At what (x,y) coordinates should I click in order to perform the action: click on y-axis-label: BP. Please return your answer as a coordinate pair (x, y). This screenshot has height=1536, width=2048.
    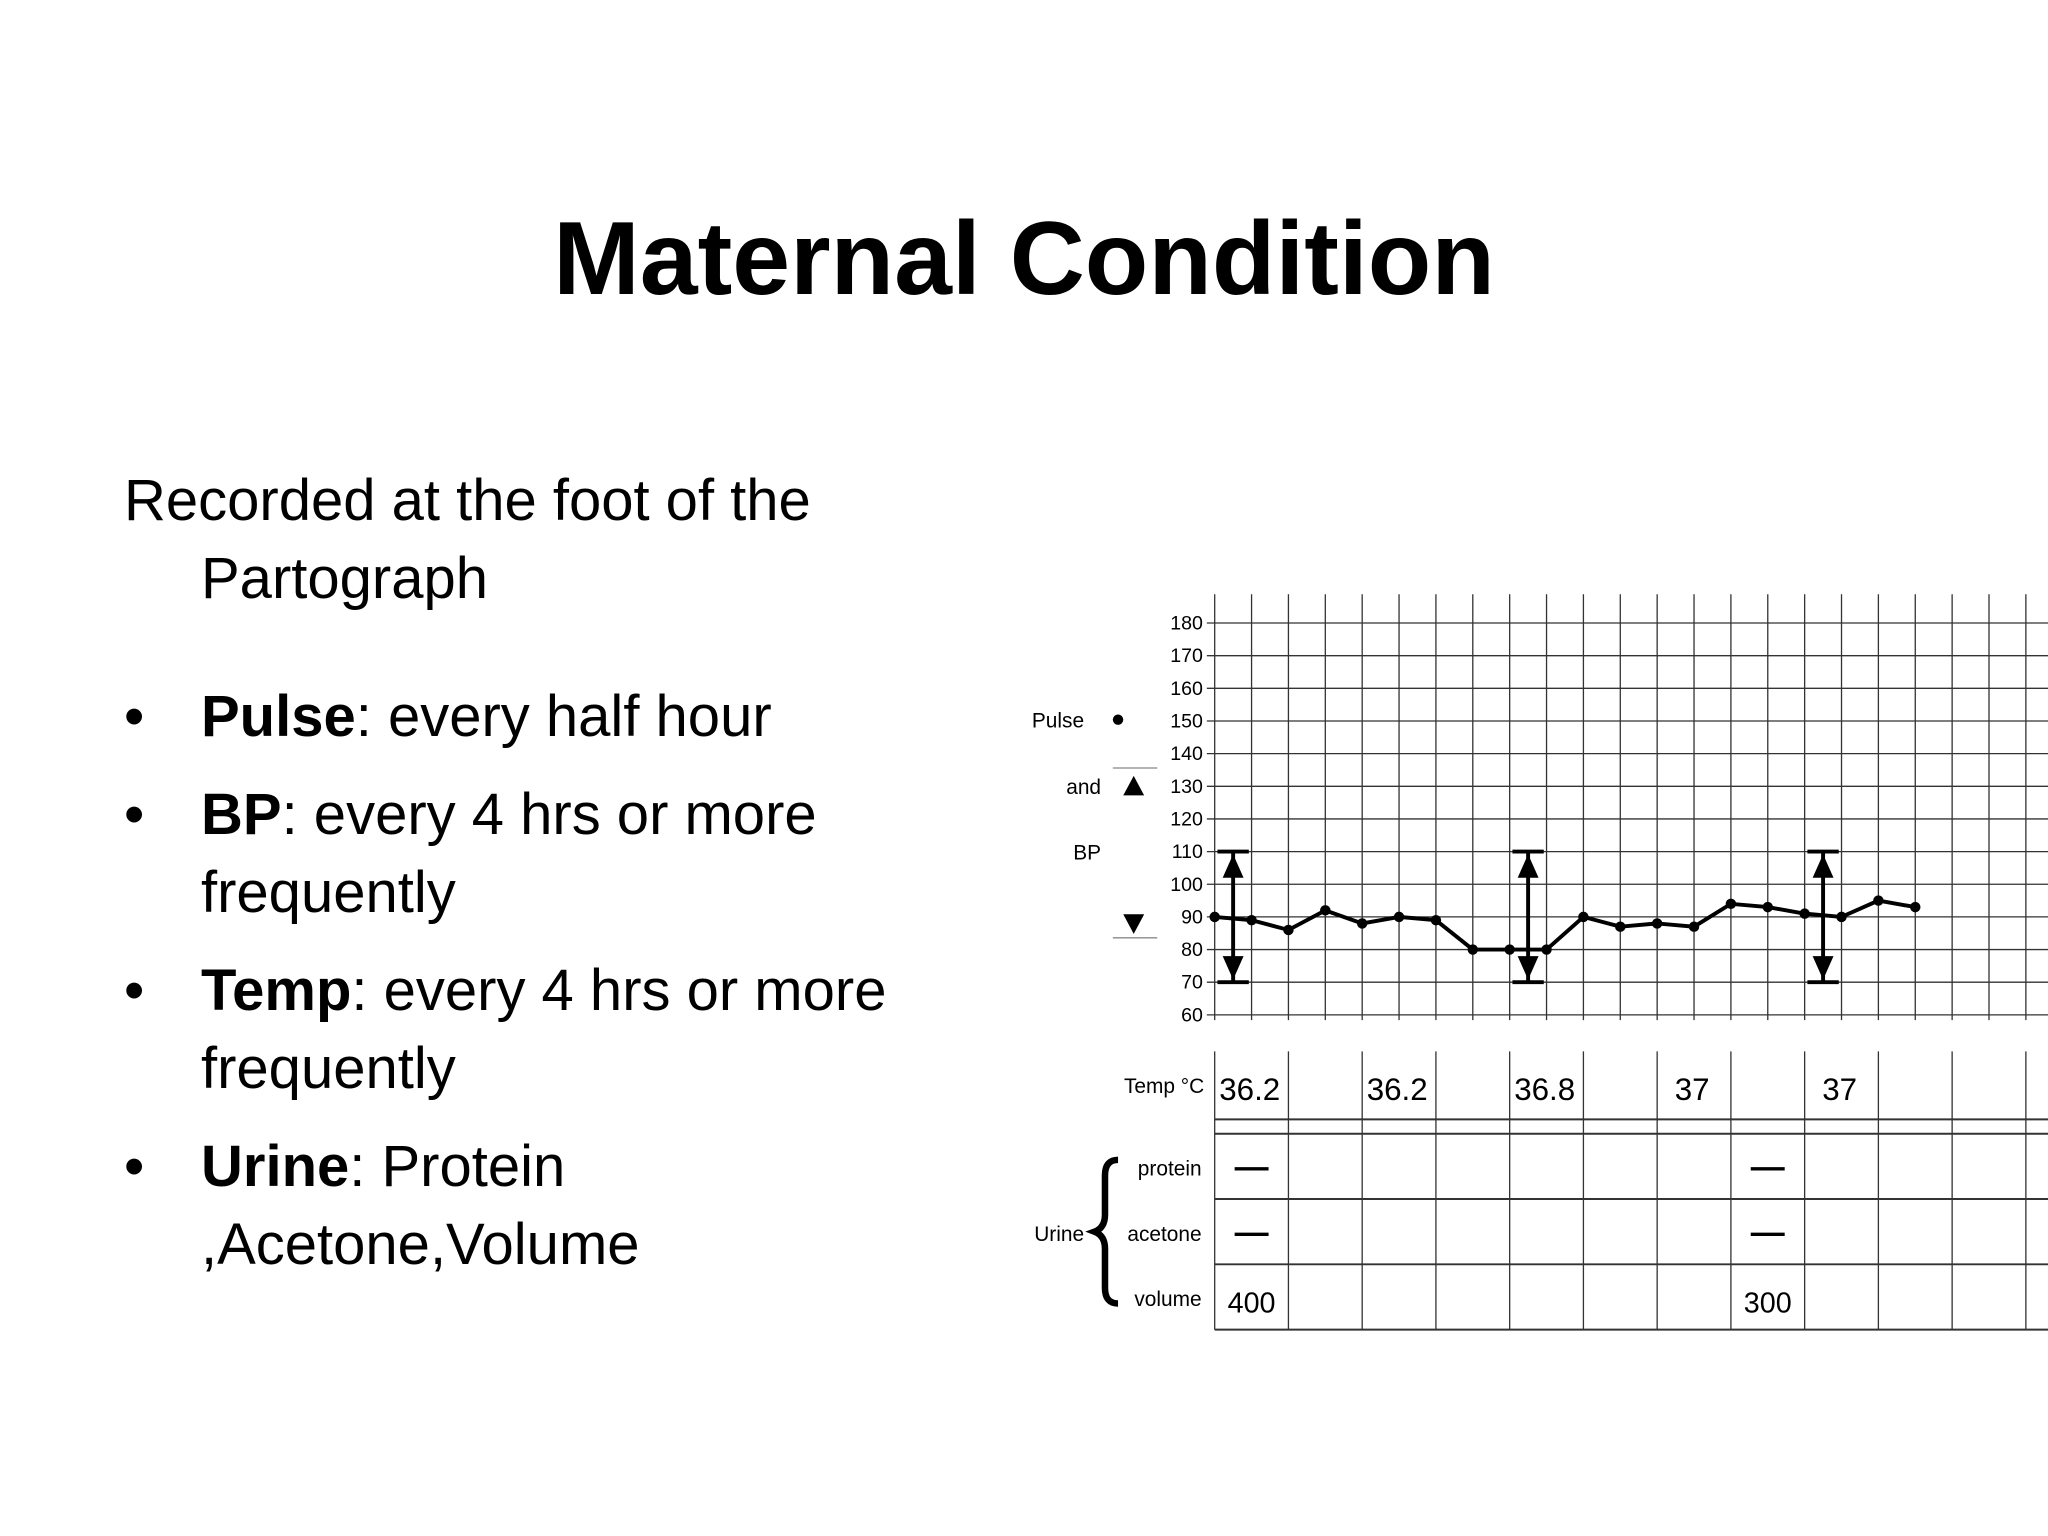
    Looking at the image, I should click on (1087, 852).